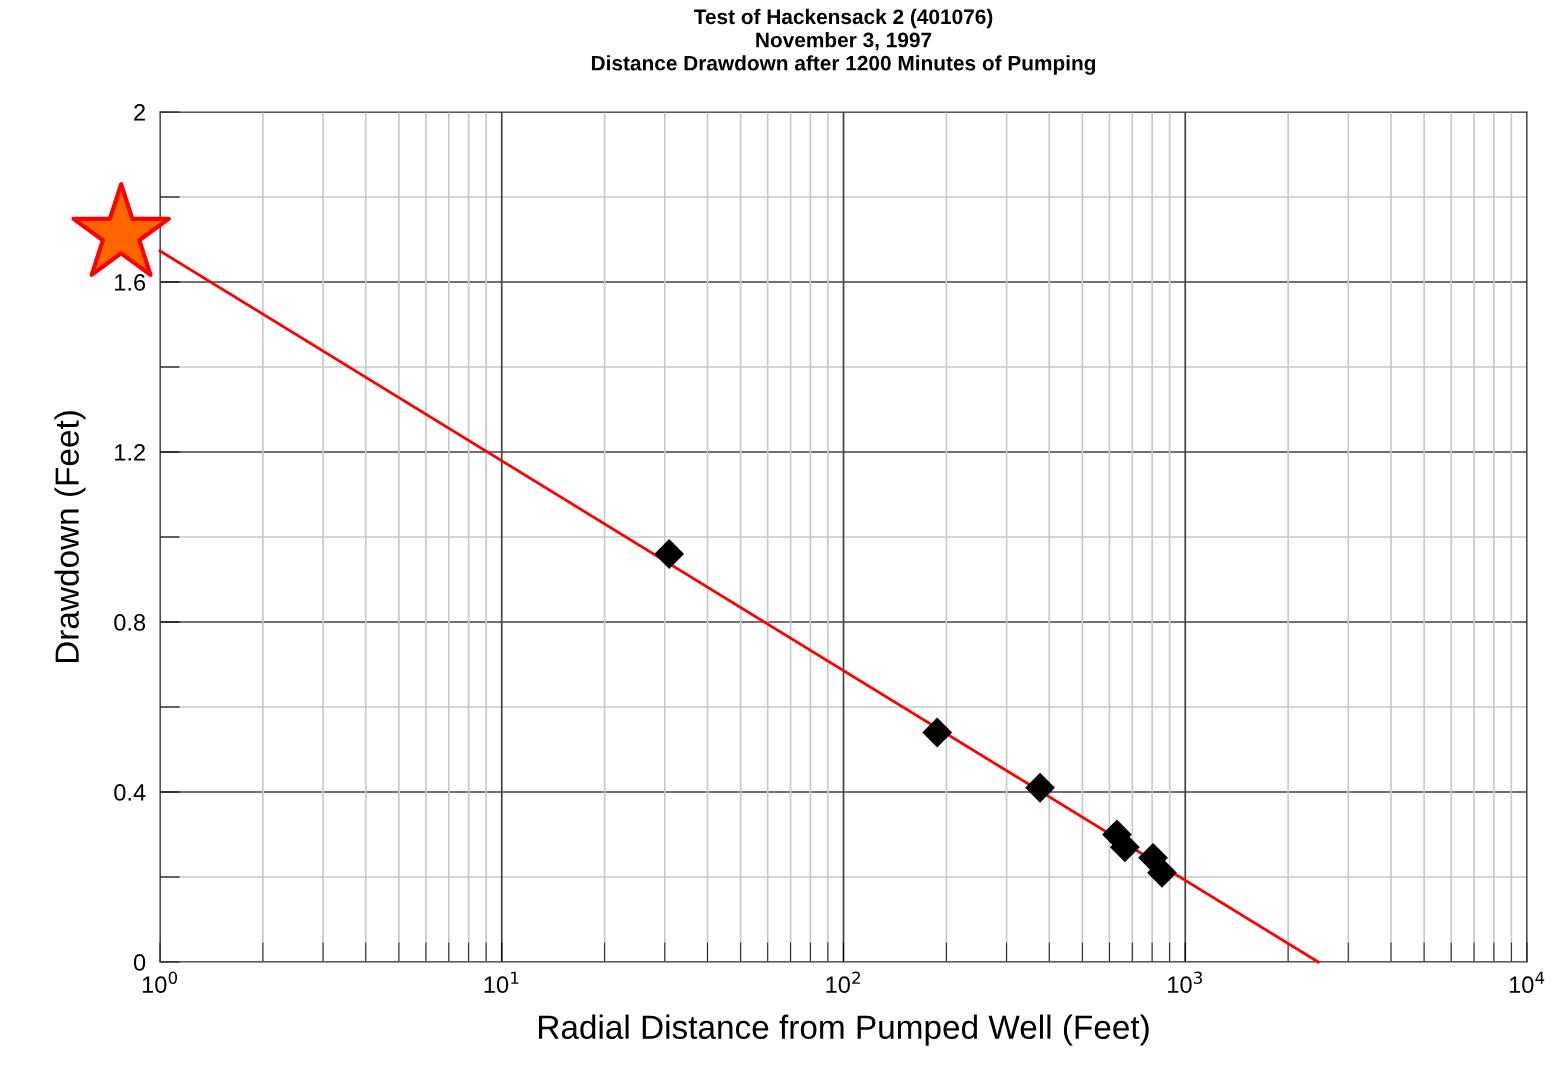  What do you see at coordinates (130, 452) in the screenshot?
I see `y-tick-label: 1.2` at bounding box center [130, 452].